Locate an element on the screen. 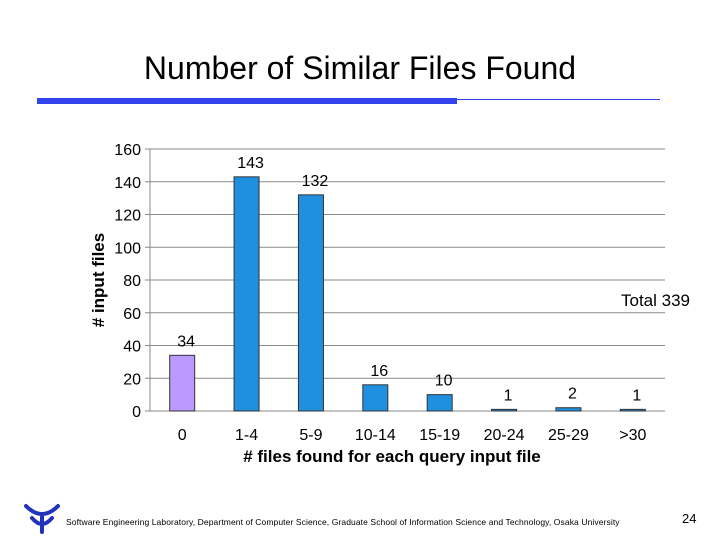 The height and width of the screenshot is (541, 720). y-tick-label: 0 is located at coordinates (136, 412).